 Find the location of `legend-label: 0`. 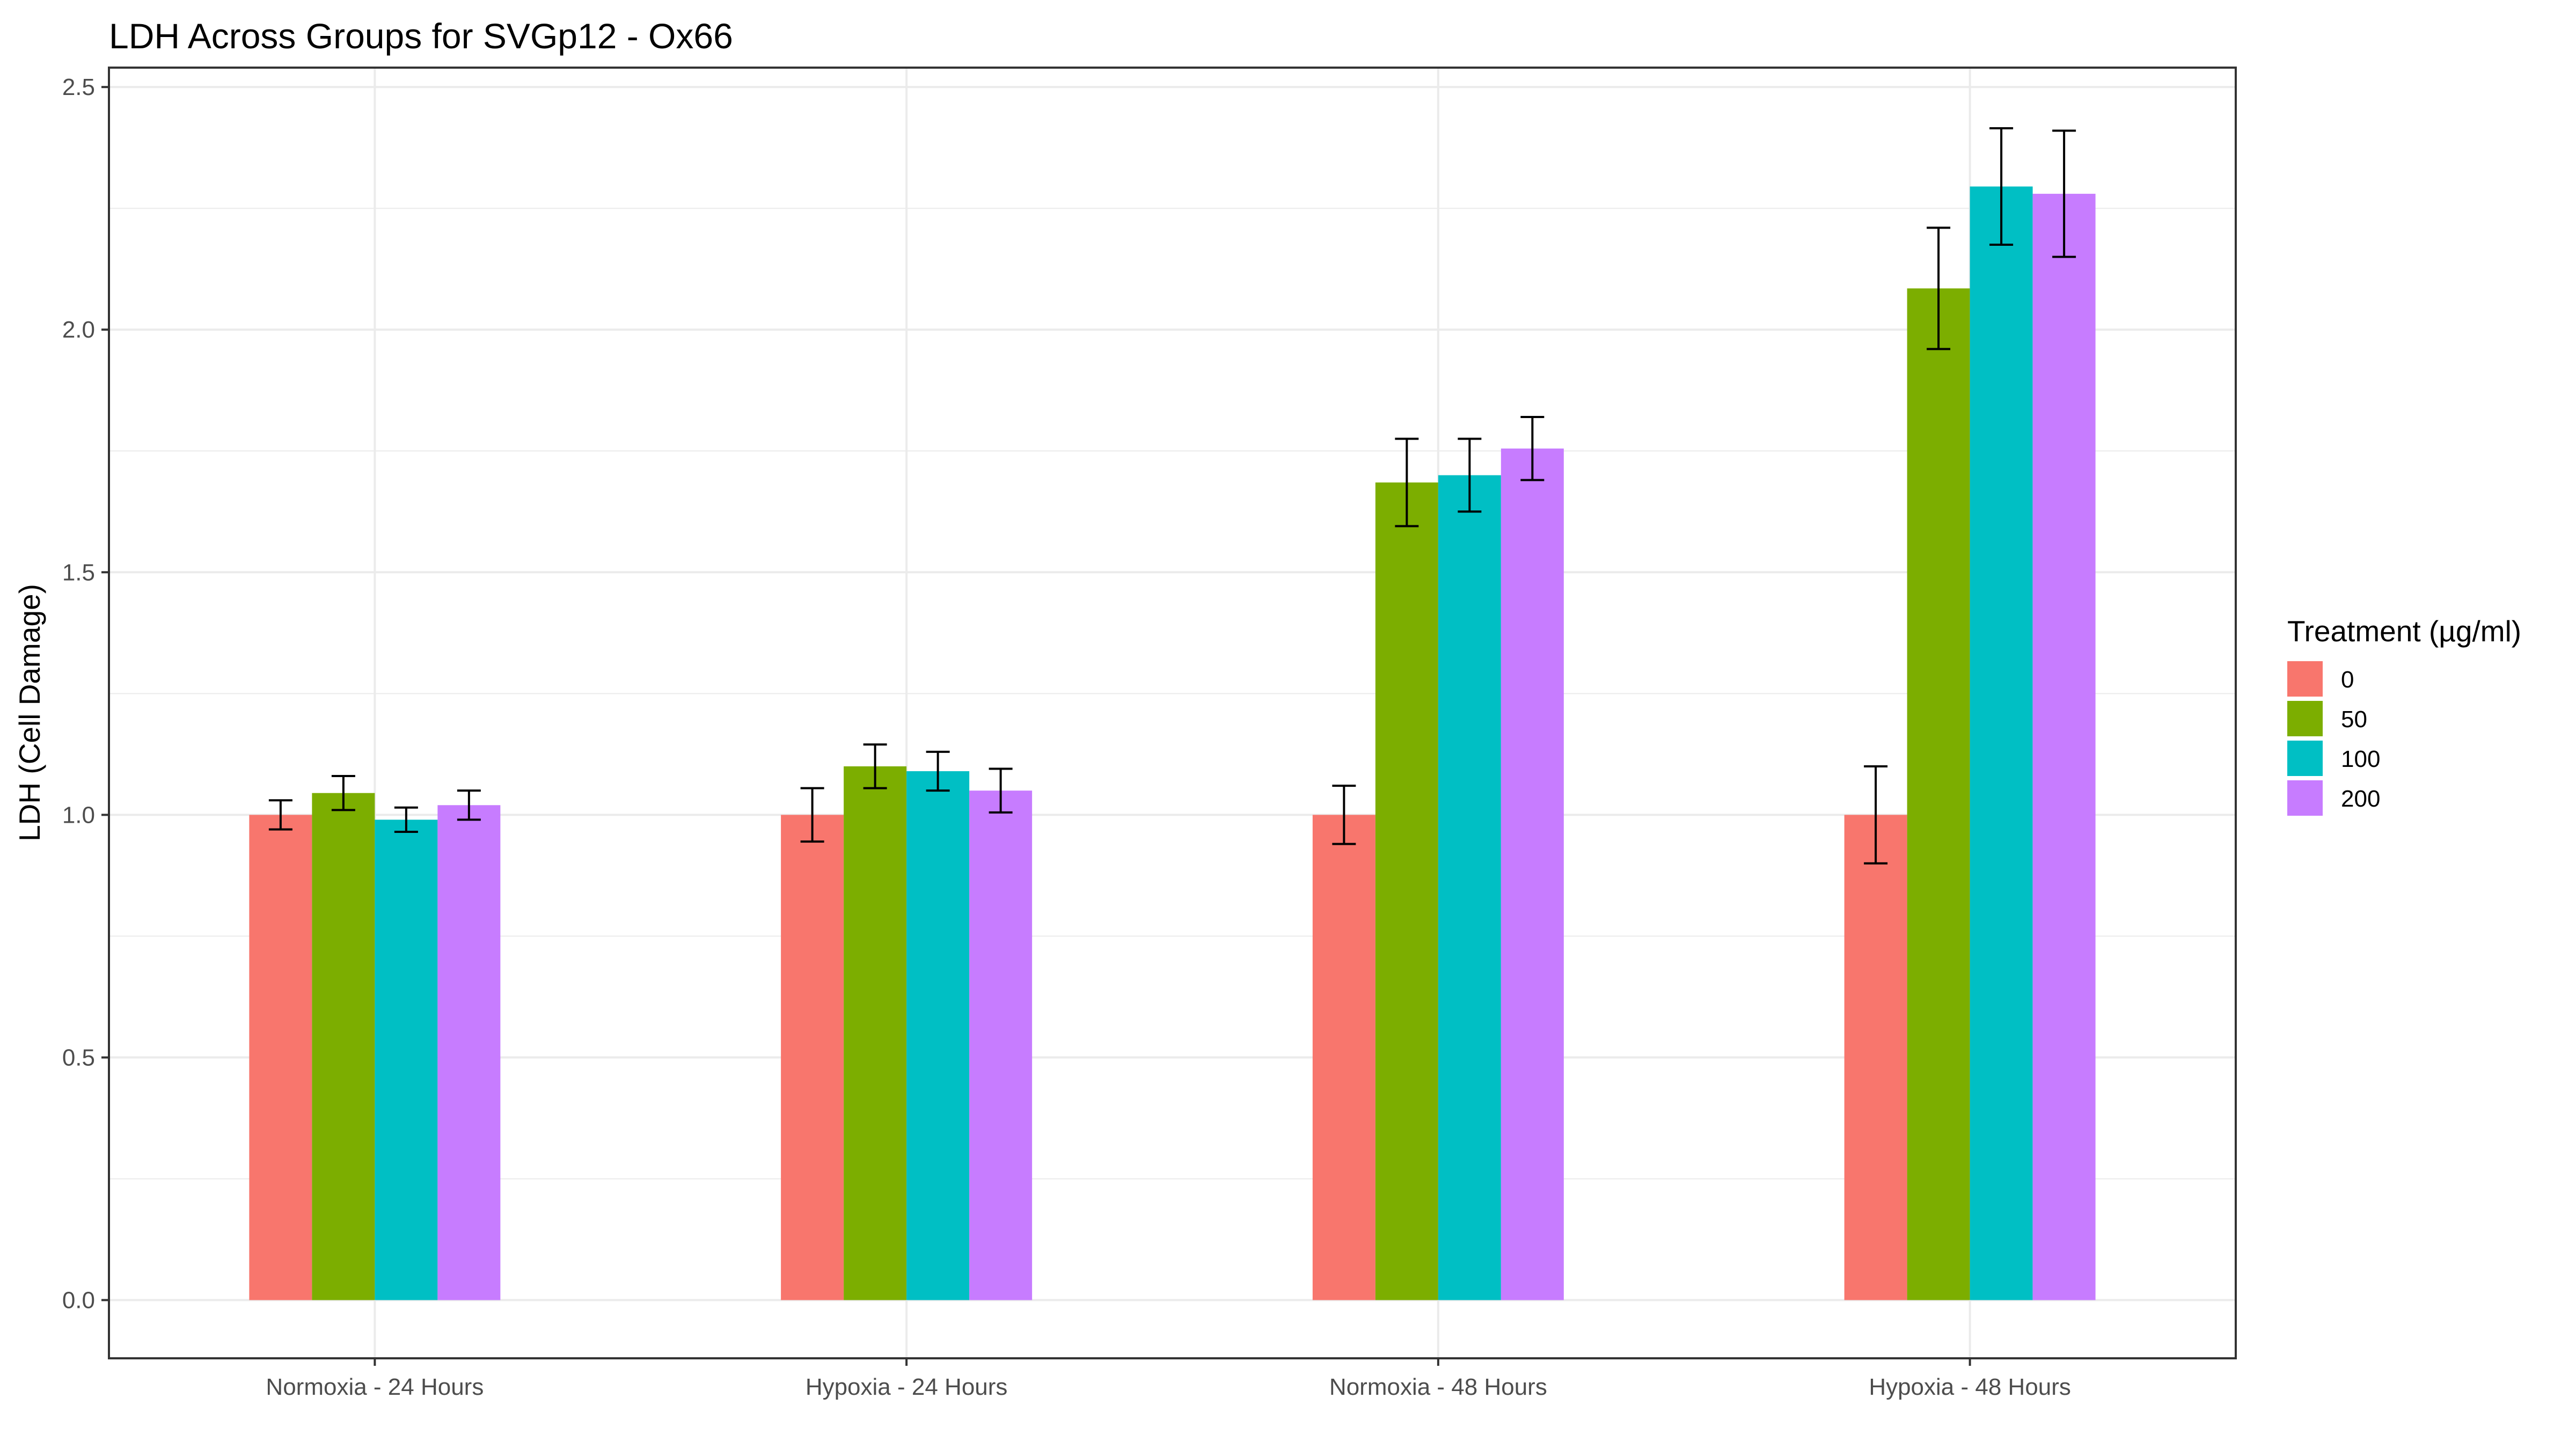

legend-label: 0 is located at coordinates (2347, 680).